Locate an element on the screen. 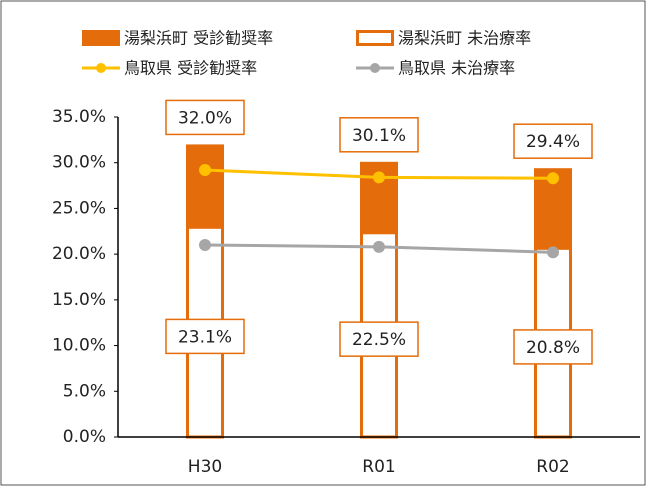 The height and width of the screenshot is (486, 646). legend-label: 鳥取県 未治療率 is located at coordinates (456, 68).